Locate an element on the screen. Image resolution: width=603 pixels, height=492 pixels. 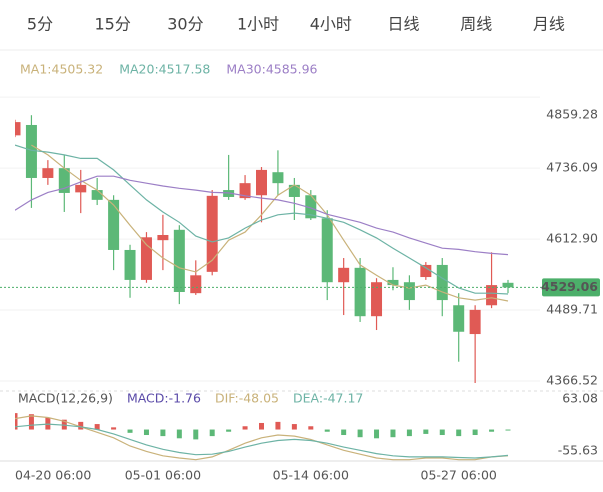
legend-entry: MA1:4505.32 is located at coordinates (61, 69).